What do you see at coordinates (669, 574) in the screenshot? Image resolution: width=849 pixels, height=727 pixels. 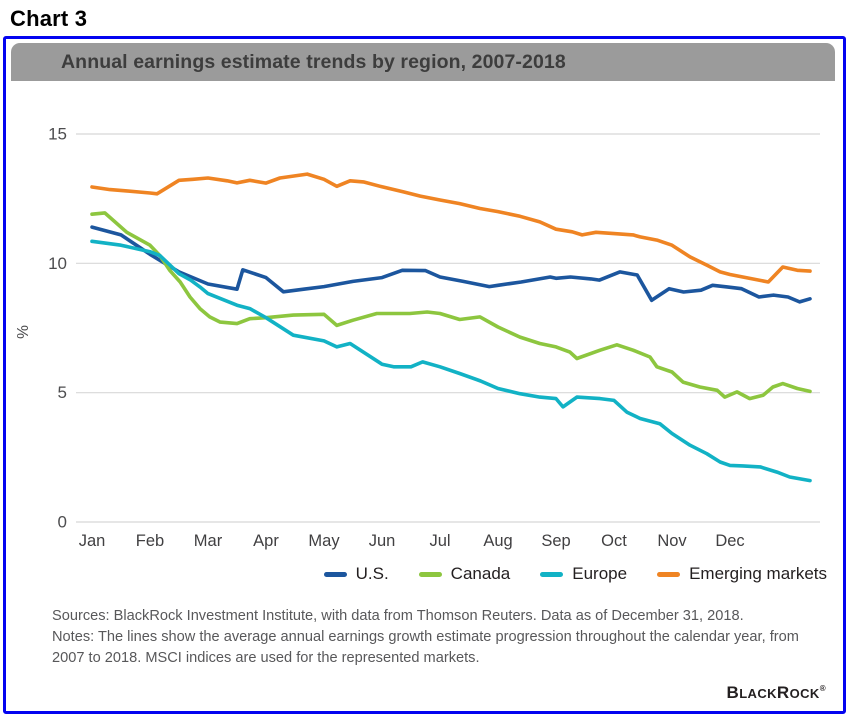 I see `legend-swatch-emerging-markets` at bounding box center [669, 574].